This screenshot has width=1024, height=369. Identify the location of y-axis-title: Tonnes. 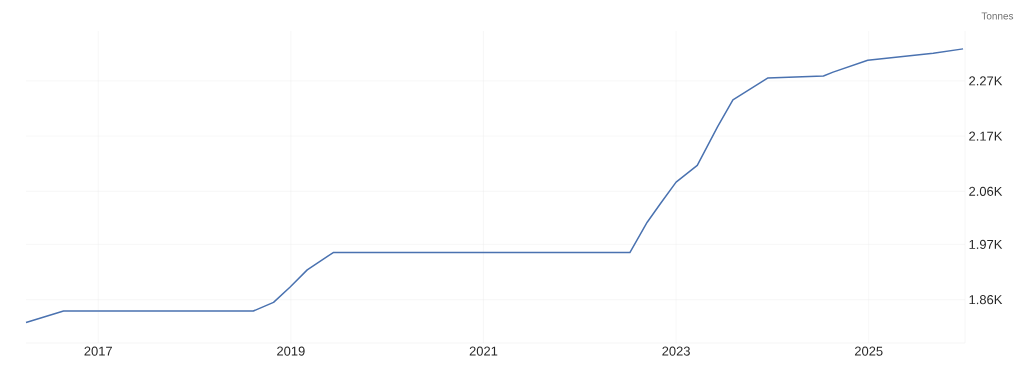
(997, 16).